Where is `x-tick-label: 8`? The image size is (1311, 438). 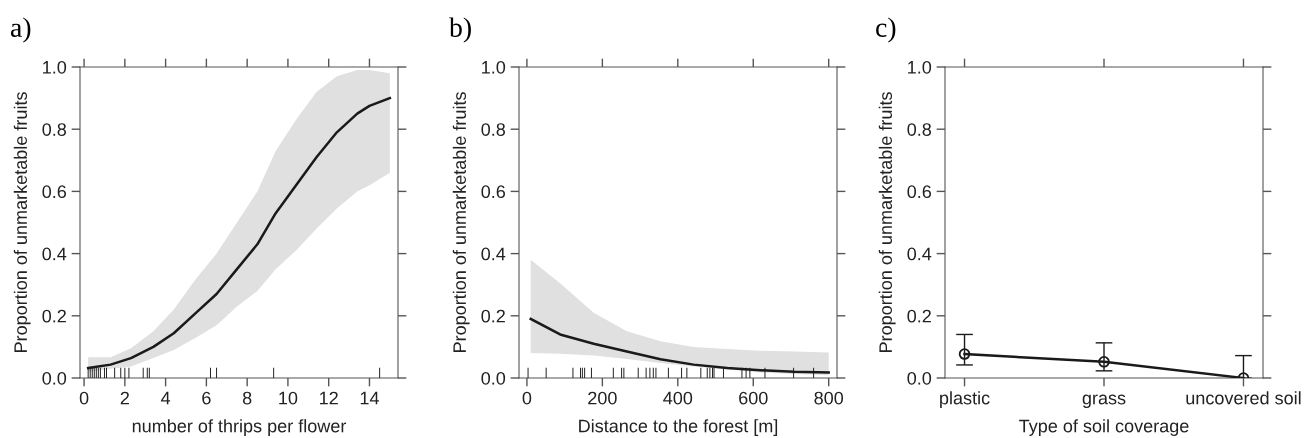
x-tick-label: 8 is located at coordinates (247, 398).